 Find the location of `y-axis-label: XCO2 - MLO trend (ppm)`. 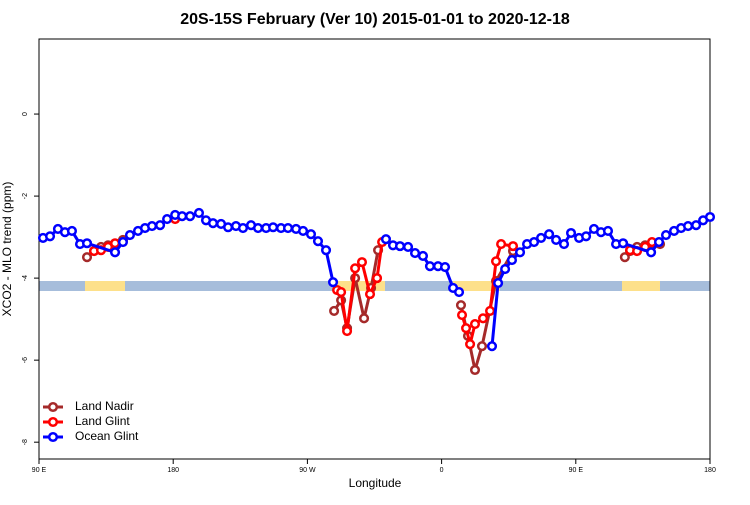

y-axis-label: XCO2 - MLO trend (ppm) is located at coordinates (7, 249).